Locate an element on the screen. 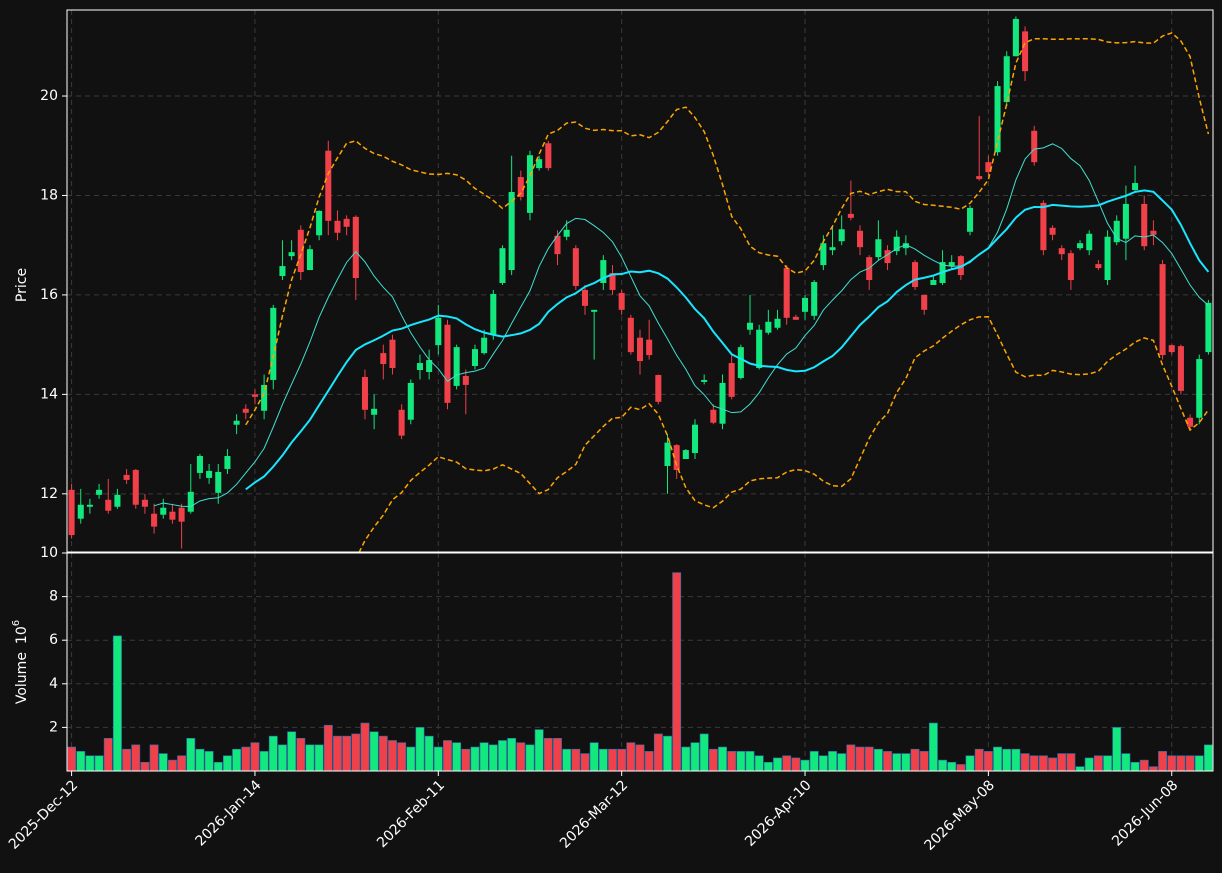 This screenshot has width=1222, height=873. volume-label-exponent: 6 is located at coordinates (16, 623).